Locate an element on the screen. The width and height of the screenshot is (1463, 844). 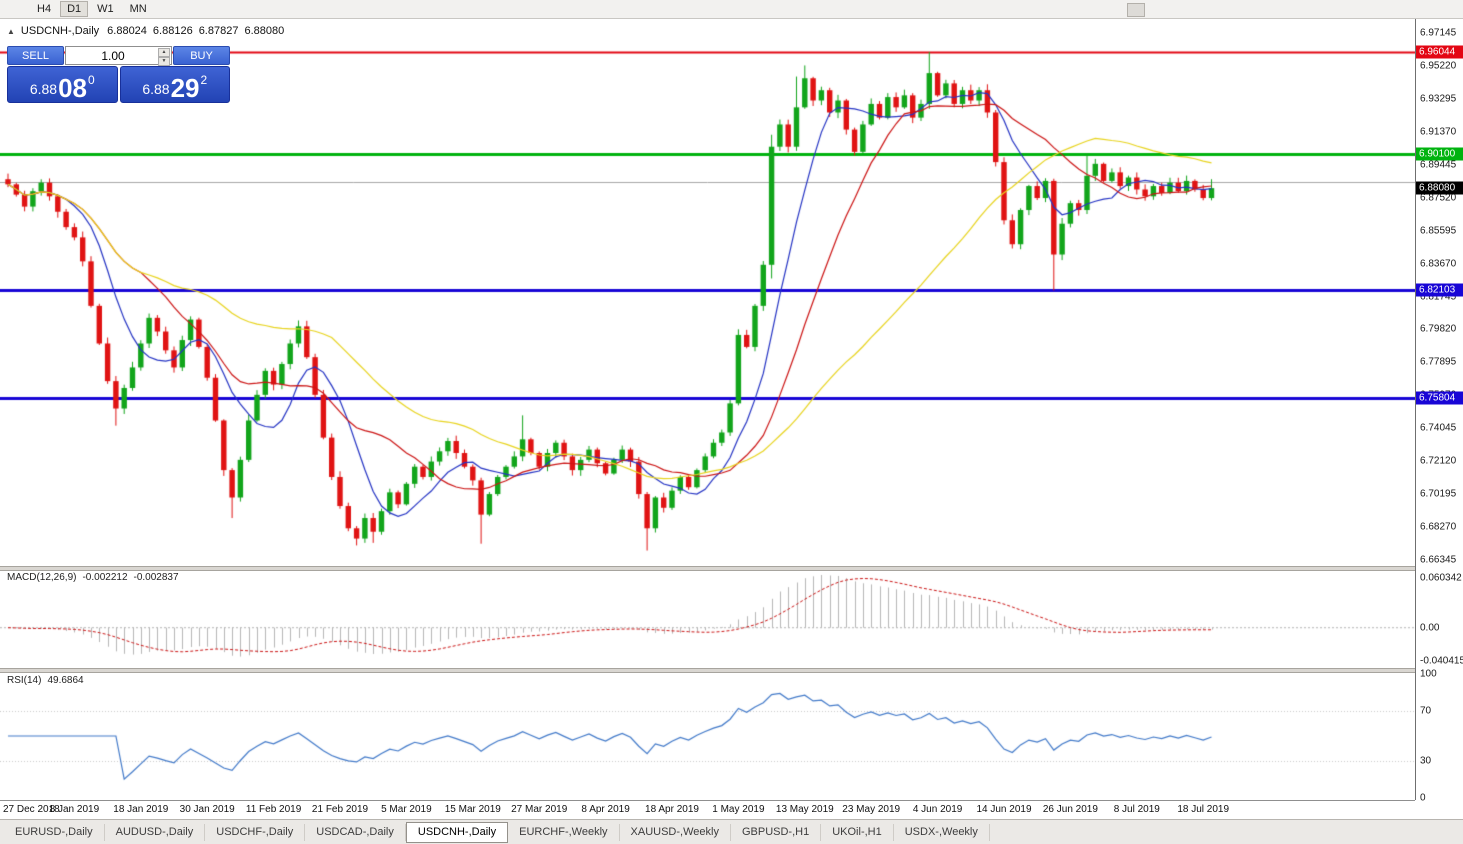
one-click-trading-panel: SELL ▲ ▼ BUY 6.88 08 0 6.88 is located at coordinates (118, 74).